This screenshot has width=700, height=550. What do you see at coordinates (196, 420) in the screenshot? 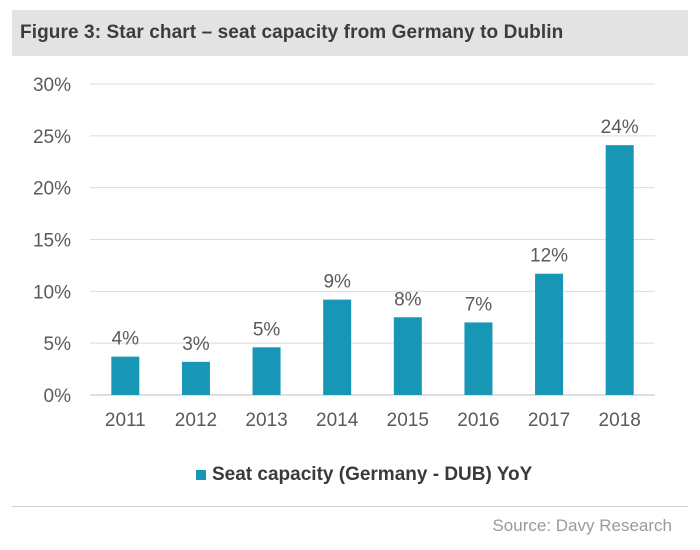
I see `x-tick-label: 2012` at bounding box center [196, 420].